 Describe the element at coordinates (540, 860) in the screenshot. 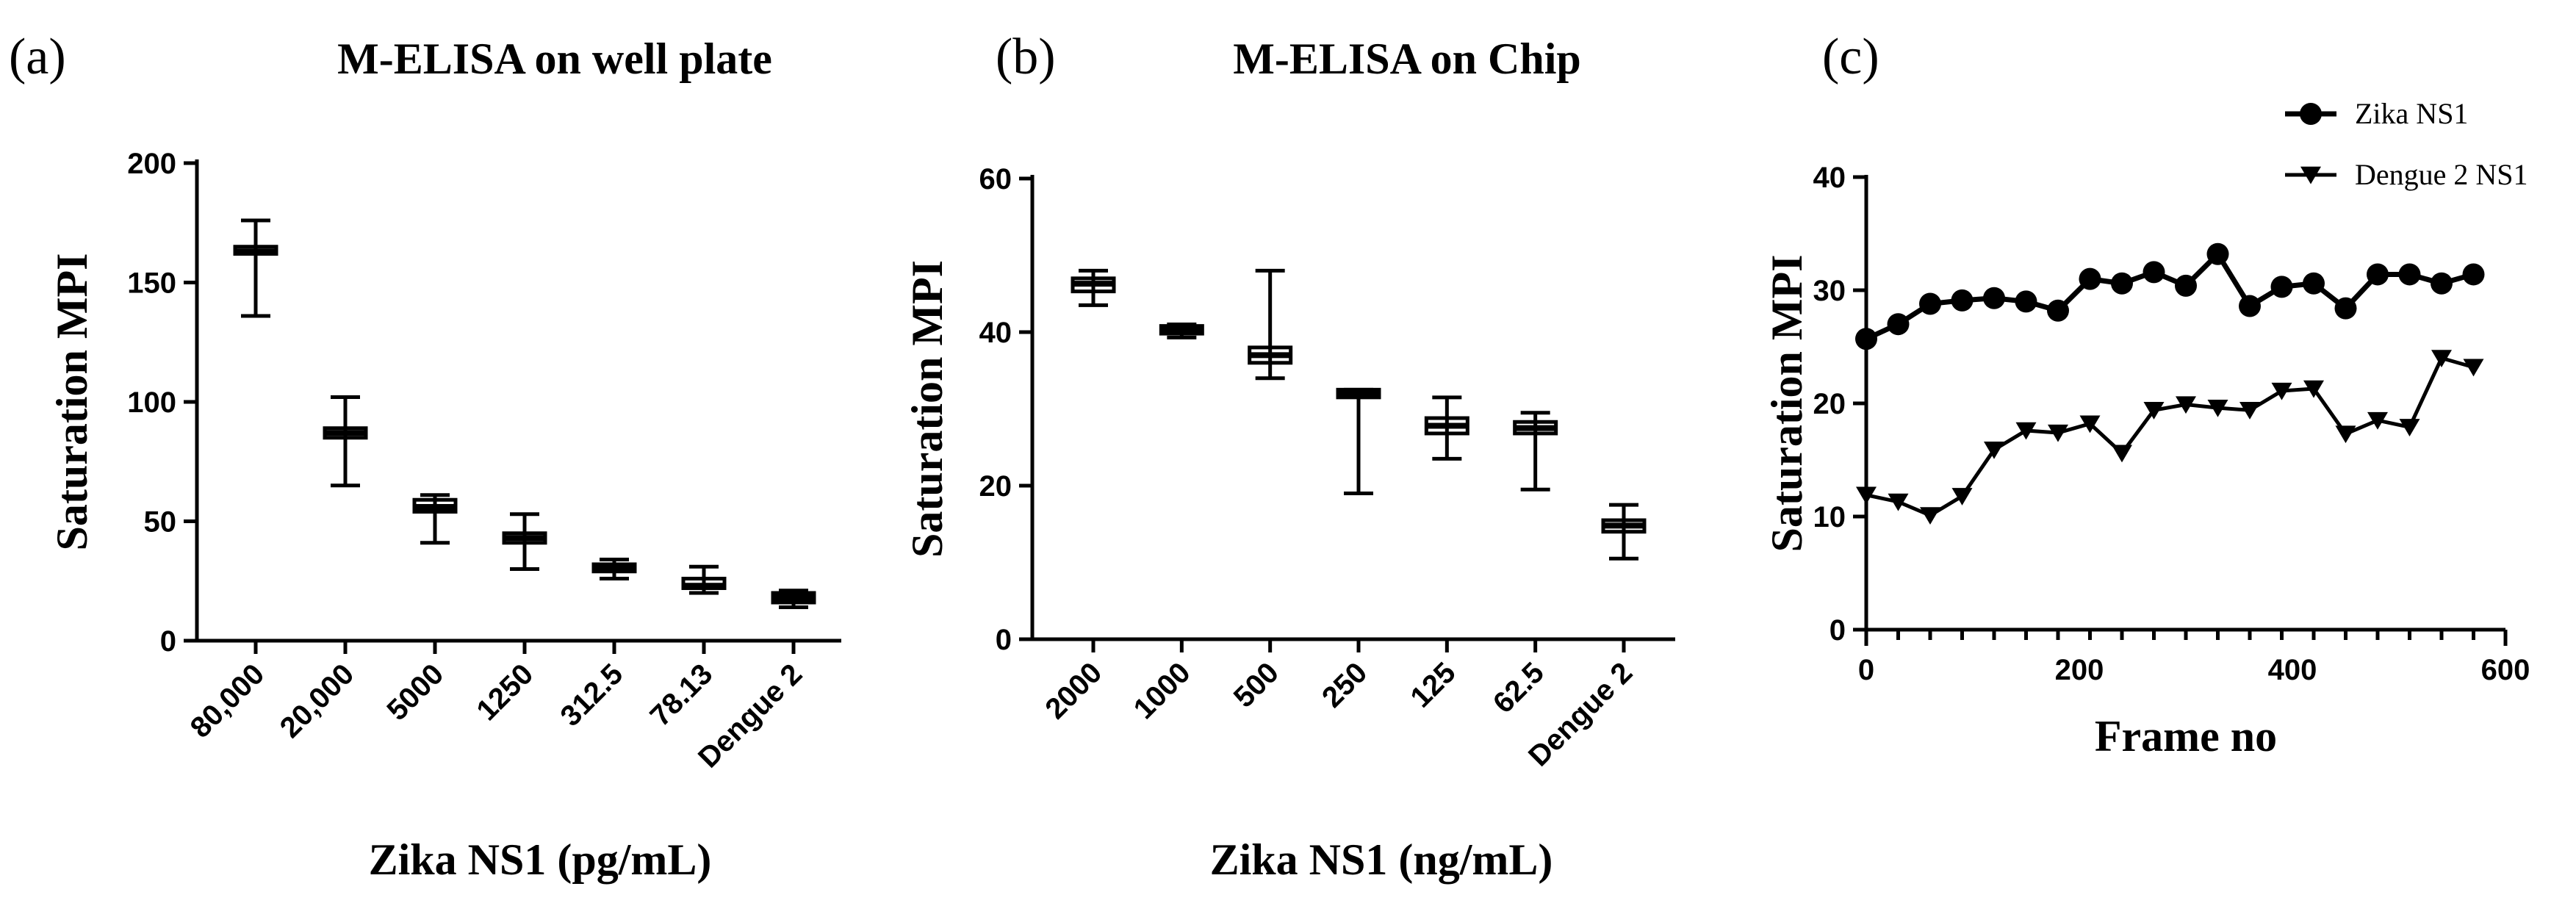

I see `x-axis-label: Zika NS1 (pg/mL)` at that location.